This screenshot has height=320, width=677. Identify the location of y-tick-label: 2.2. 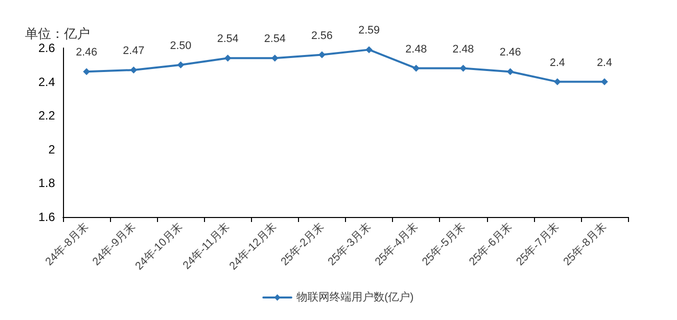
(47, 115).